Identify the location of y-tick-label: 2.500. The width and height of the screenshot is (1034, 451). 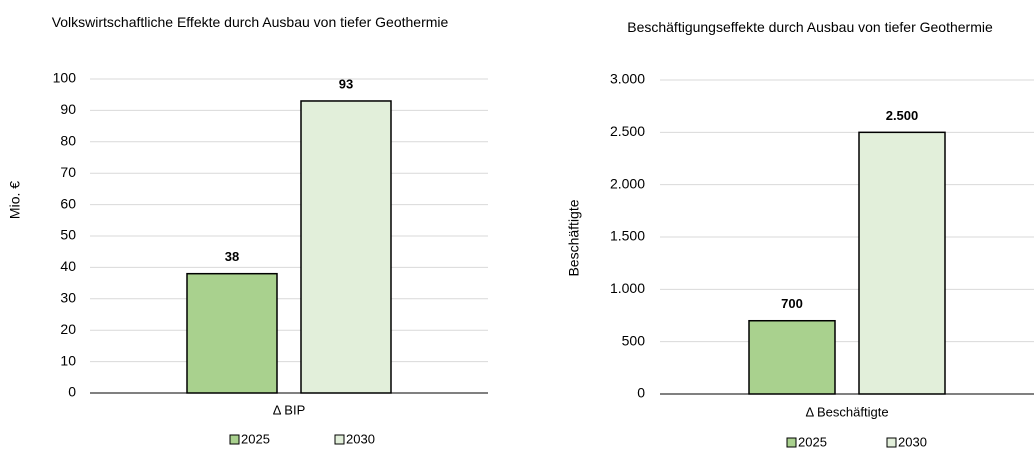
(627, 131).